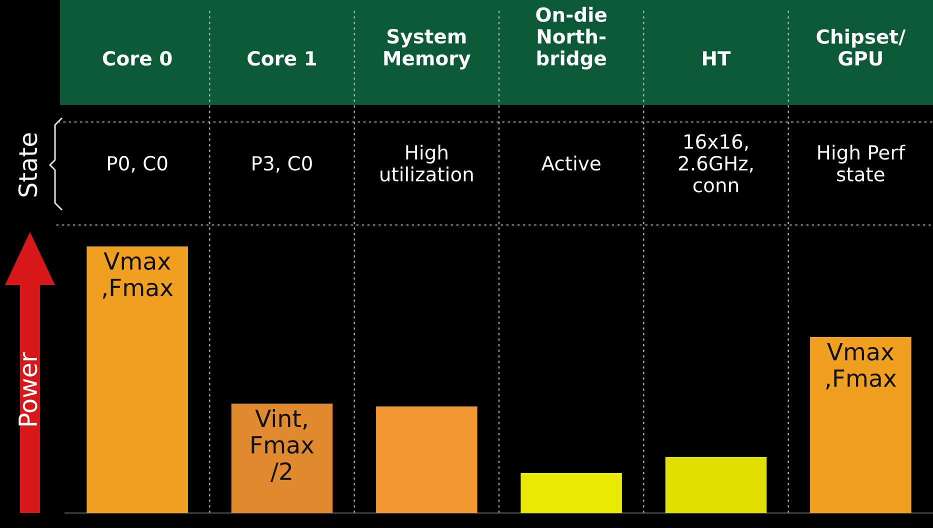  What do you see at coordinates (282, 164) in the screenshot?
I see `text: P3, C0` at bounding box center [282, 164].